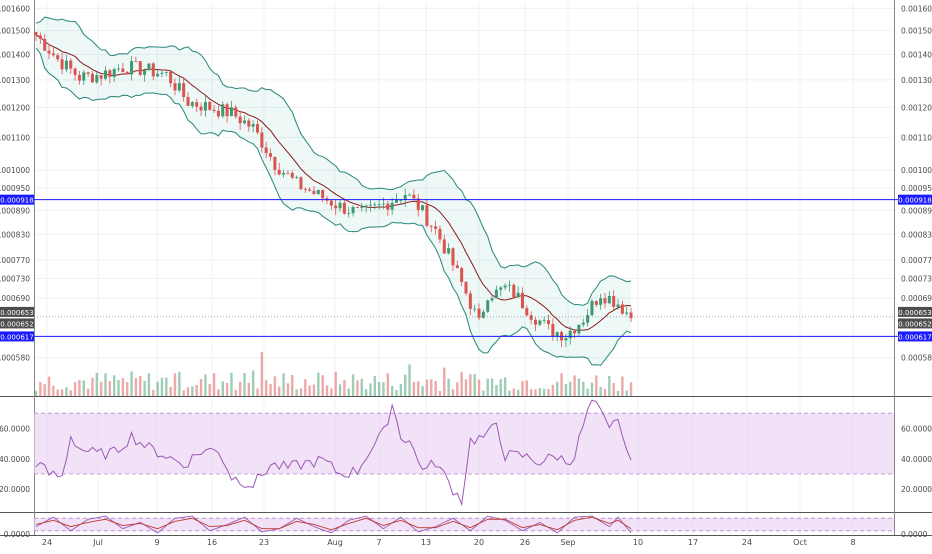 The height and width of the screenshot is (554, 932). What do you see at coordinates (264, 542) in the screenshot?
I see `x-tick-label: 23` at bounding box center [264, 542].